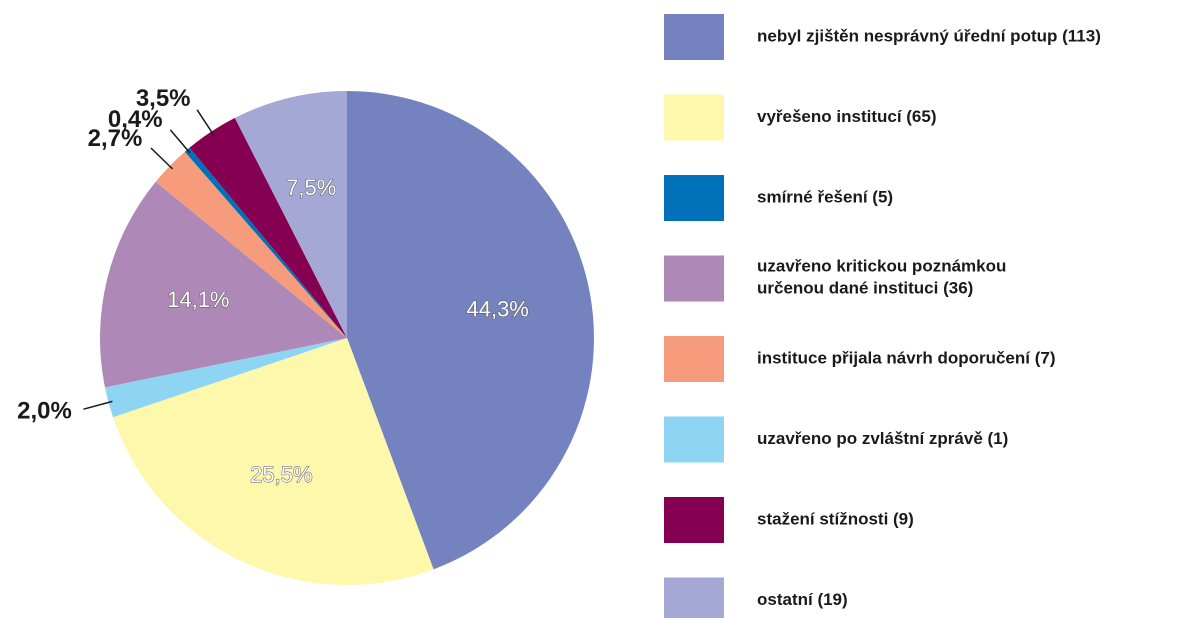  What do you see at coordinates (835, 518) in the screenshot?
I see `legend-label: stažení stížnosti (9)` at bounding box center [835, 518].